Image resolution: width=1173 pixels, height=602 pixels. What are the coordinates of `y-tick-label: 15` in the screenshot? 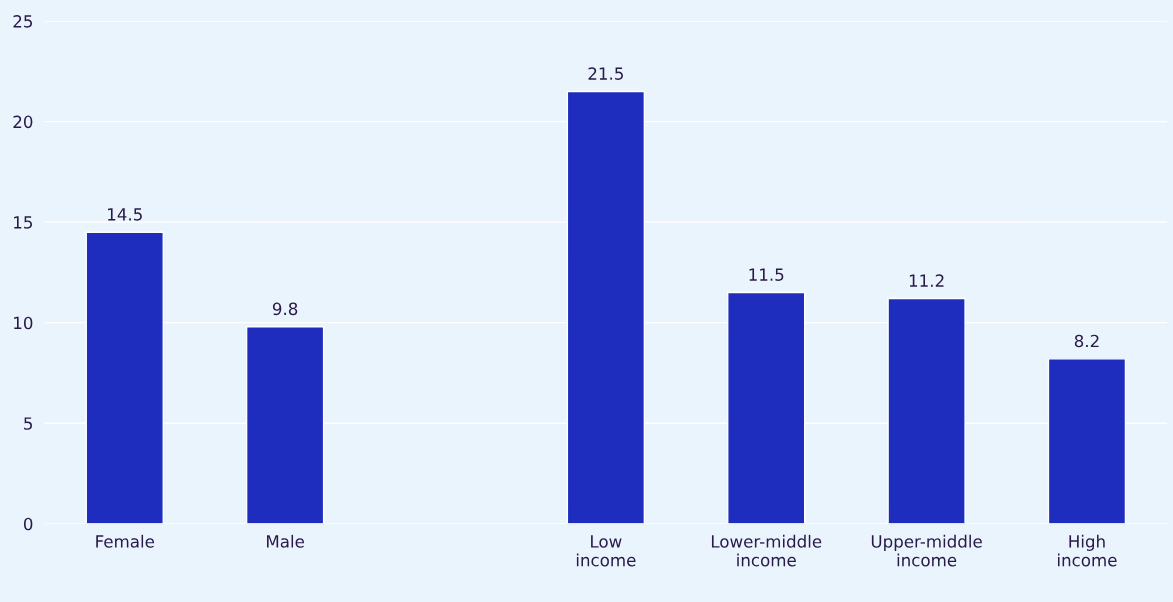 It's located at (23, 222).